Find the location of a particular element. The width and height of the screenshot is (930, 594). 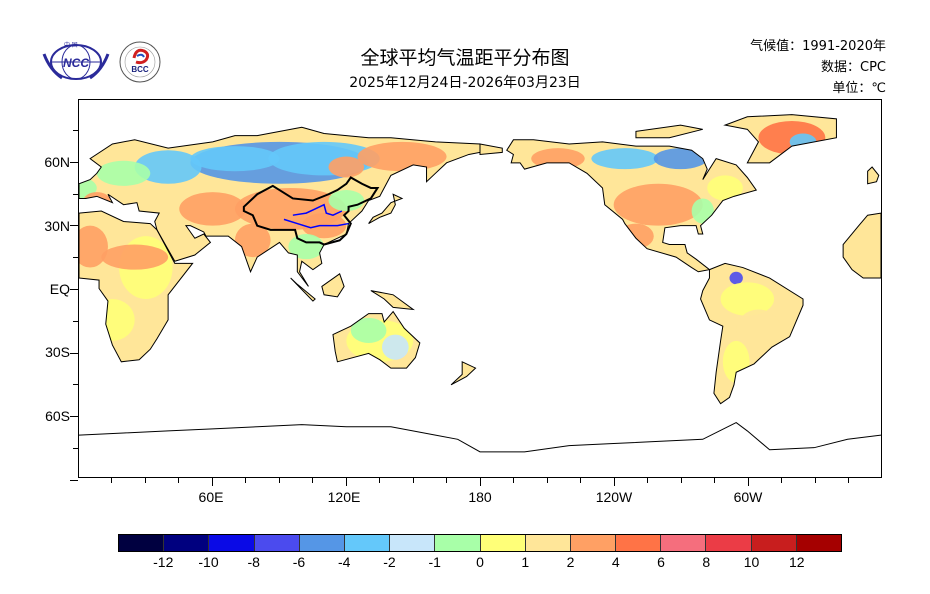

colorbar-label: -1 is located at coordinates (434, 562).